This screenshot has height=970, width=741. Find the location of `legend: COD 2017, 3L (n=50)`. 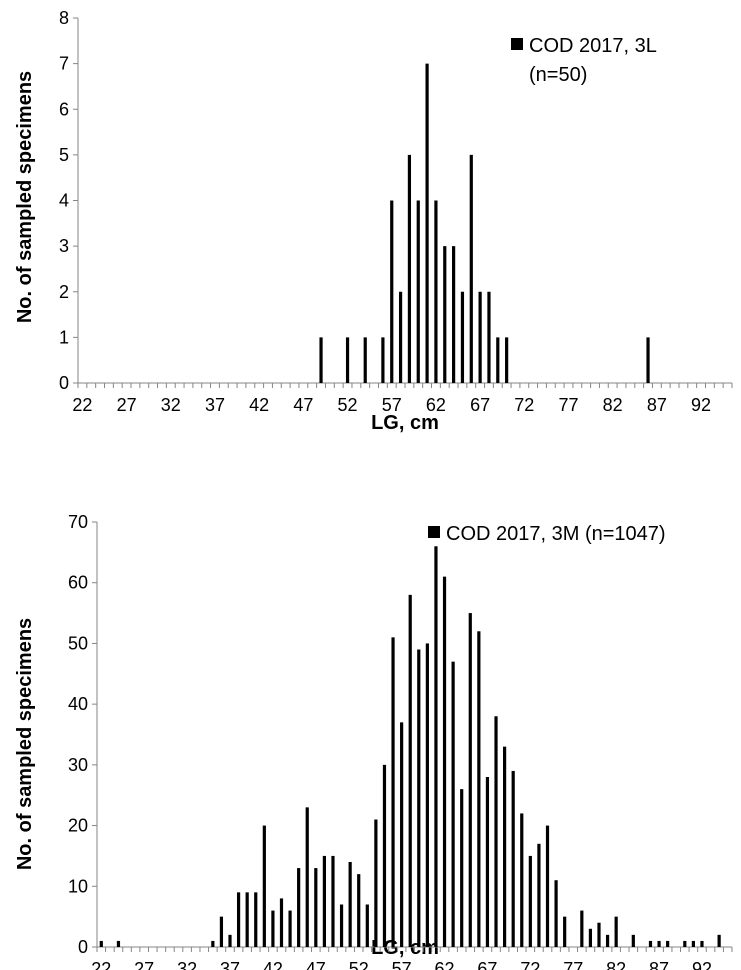

legend: COD 2017, 3L (n=50) is located at coordinates (584, 60).